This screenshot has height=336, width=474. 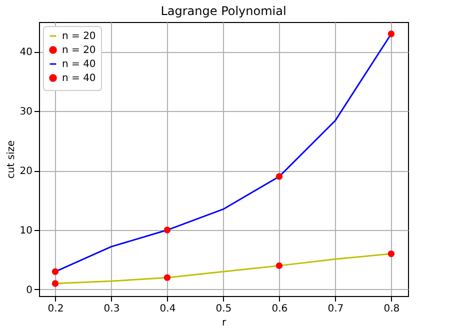 What do you see at coordinates (224, 323) in the screenshot?
I see `x-axis-title: r` at bounding box center [224, 323].